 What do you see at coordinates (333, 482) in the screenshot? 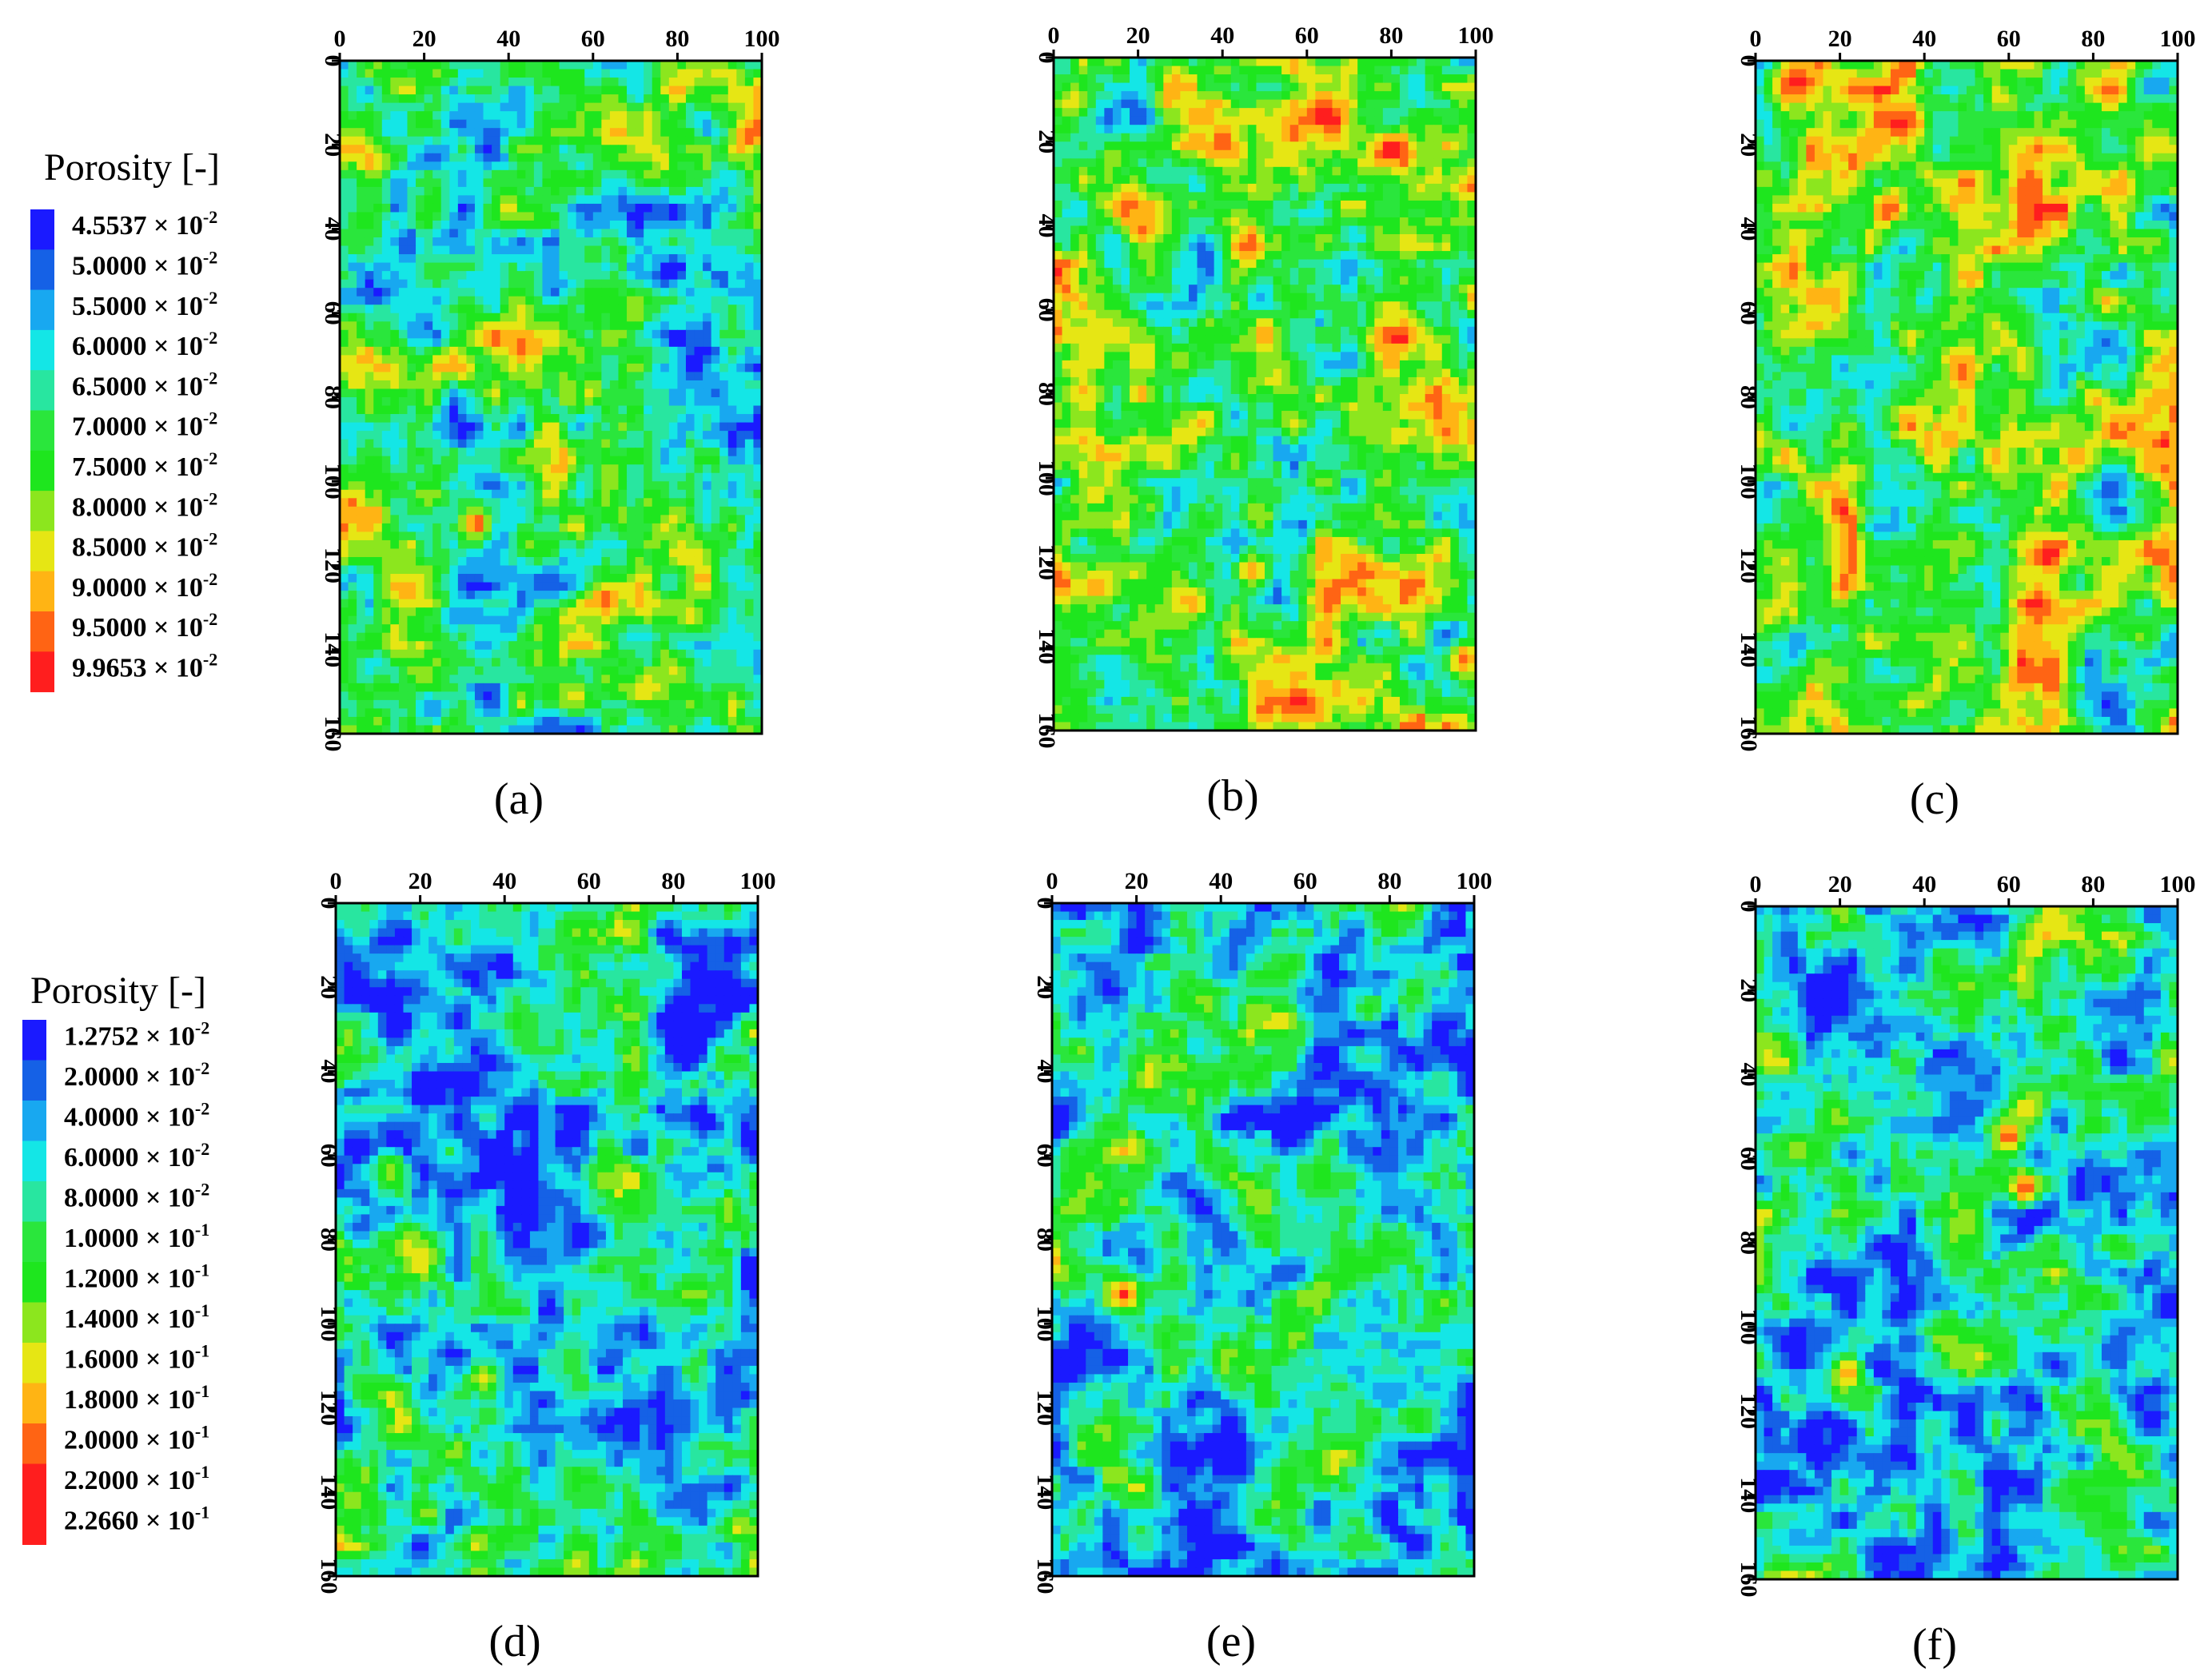
I see `y-tick-label: 100` at bounding box center [333, 482].